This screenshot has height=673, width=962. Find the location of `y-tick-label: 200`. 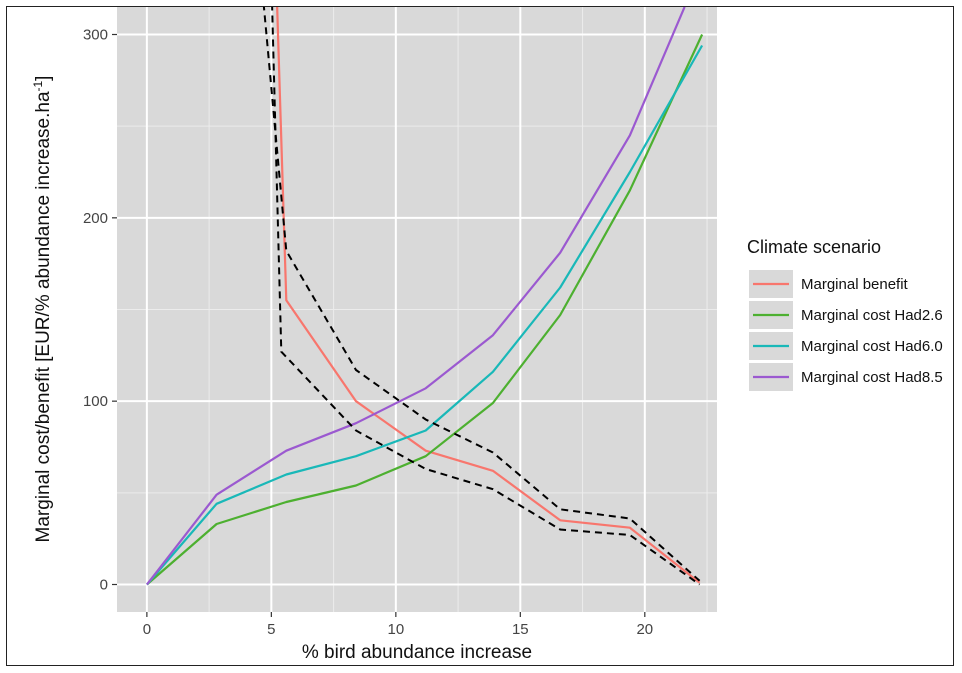

y-tick-label: 200 is located at coordinates (95, 218).